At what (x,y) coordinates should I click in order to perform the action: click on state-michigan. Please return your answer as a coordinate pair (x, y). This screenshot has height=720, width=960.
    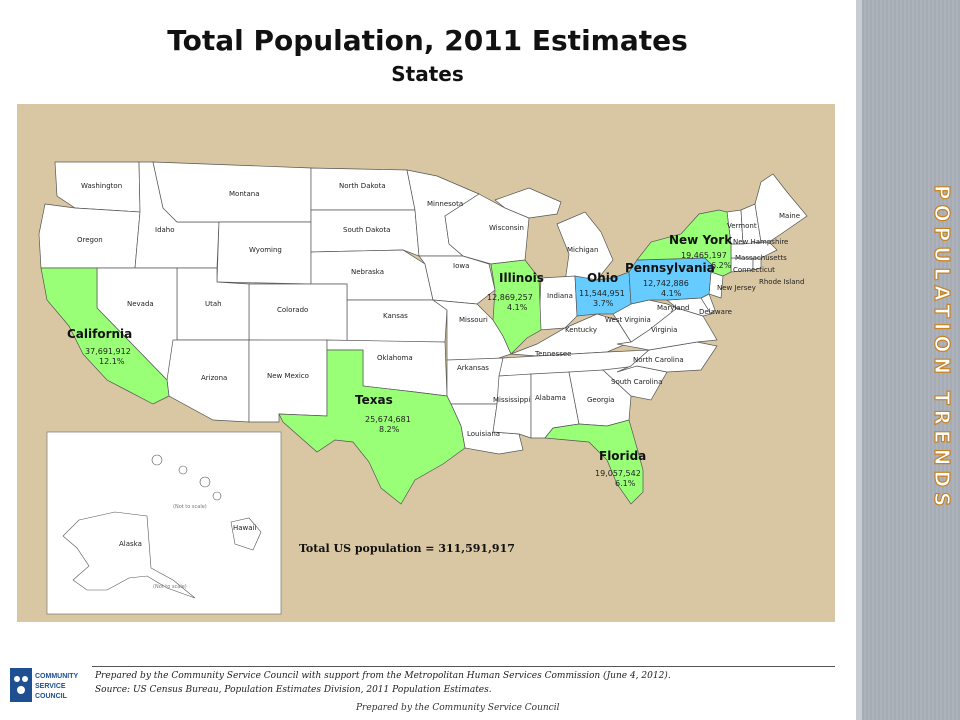
    Looking at the image, I should click on (585, 247).